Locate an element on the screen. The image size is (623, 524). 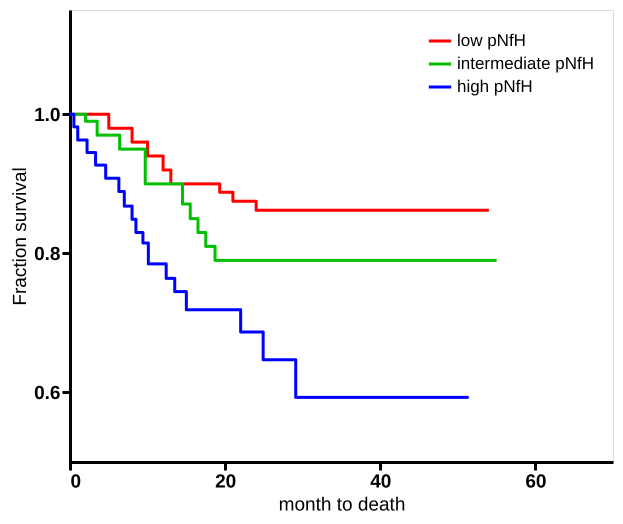
x-axis-title: month to death is located at coordinates (342, 505).